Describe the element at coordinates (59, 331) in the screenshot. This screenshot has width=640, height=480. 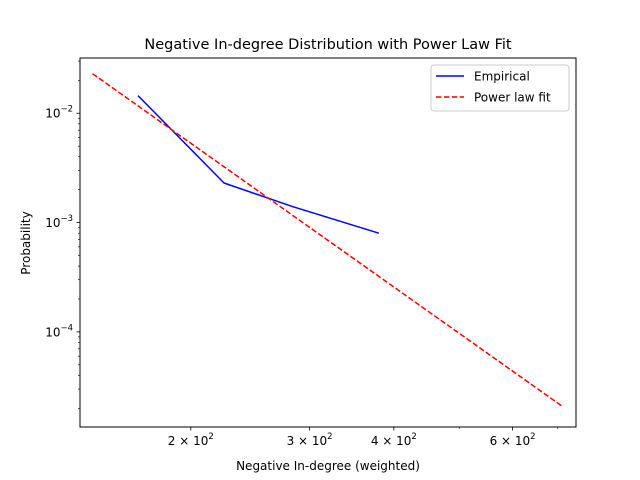
I see `y-tick-label: 10⁻⁴` at that location.